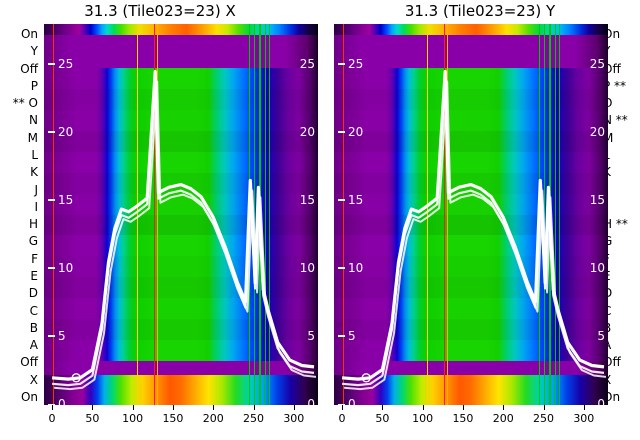 The width and height of the screenshot is (640, 440). What do you see at coordinates (29, 68) in the screenshot?
I see `category-label: Off` at bounding box center [29, 68].